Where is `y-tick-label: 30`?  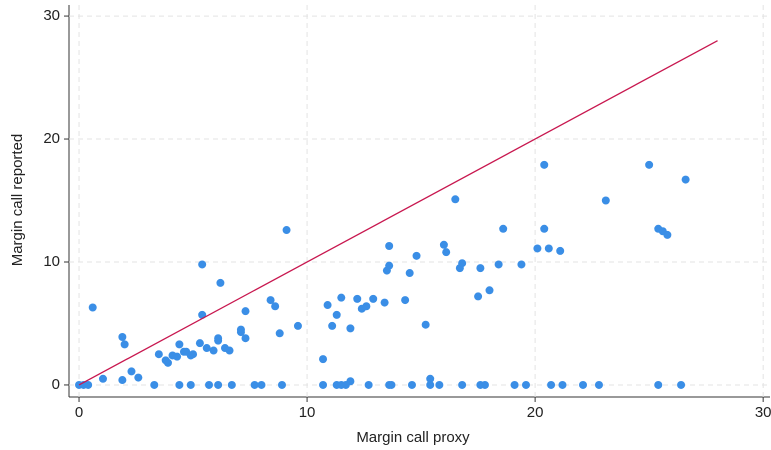 y-tick-label: 30 is located at coordinates (51, 15).